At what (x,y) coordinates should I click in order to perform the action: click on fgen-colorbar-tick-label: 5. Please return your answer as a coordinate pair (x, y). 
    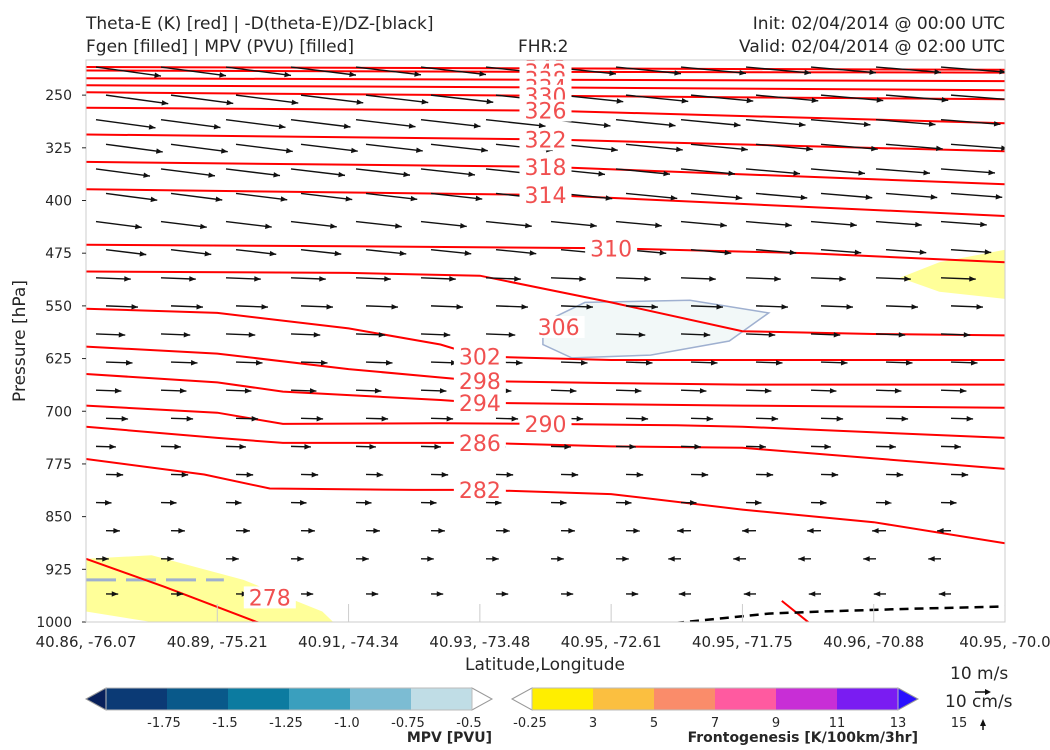
    Looking at the image, I should click on (654, 723).